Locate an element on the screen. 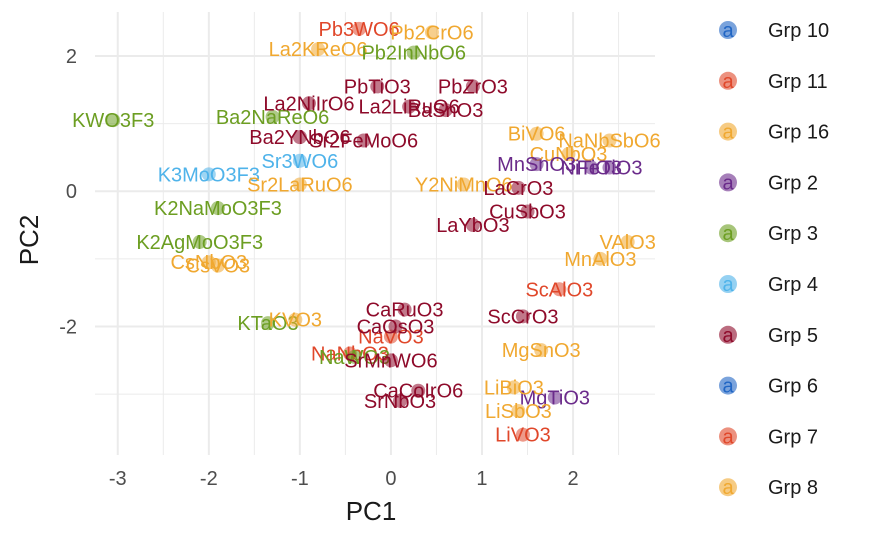 Image resolution: width=880 pixels, height=543 pixels. legend-entry-label: Grp 10 is located at coordinates (798, 31).